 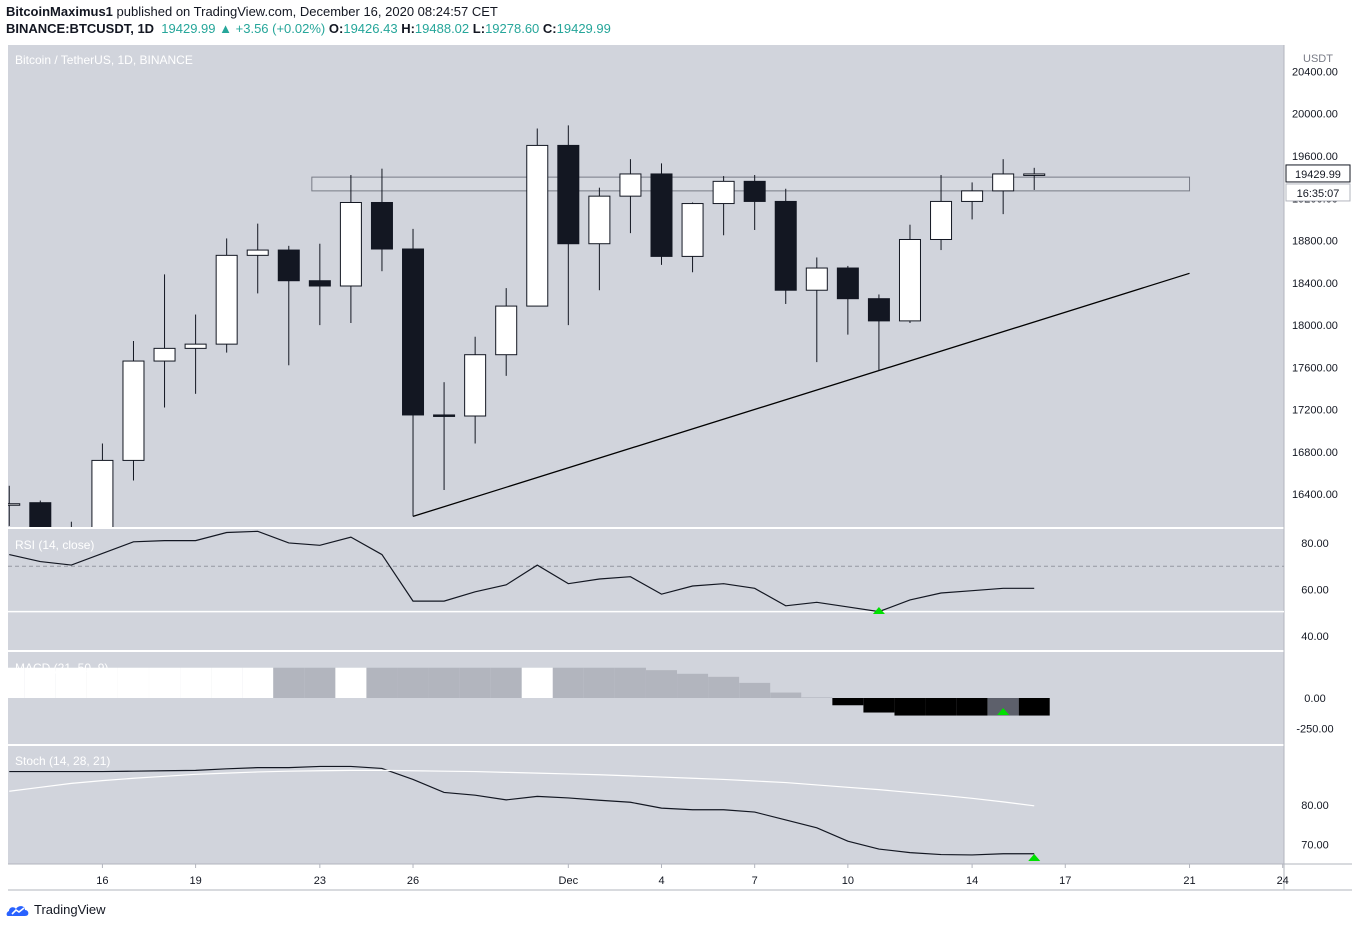 I want to click on rsi-pane-title: RSI (14, close), so click(x=54, y=545).